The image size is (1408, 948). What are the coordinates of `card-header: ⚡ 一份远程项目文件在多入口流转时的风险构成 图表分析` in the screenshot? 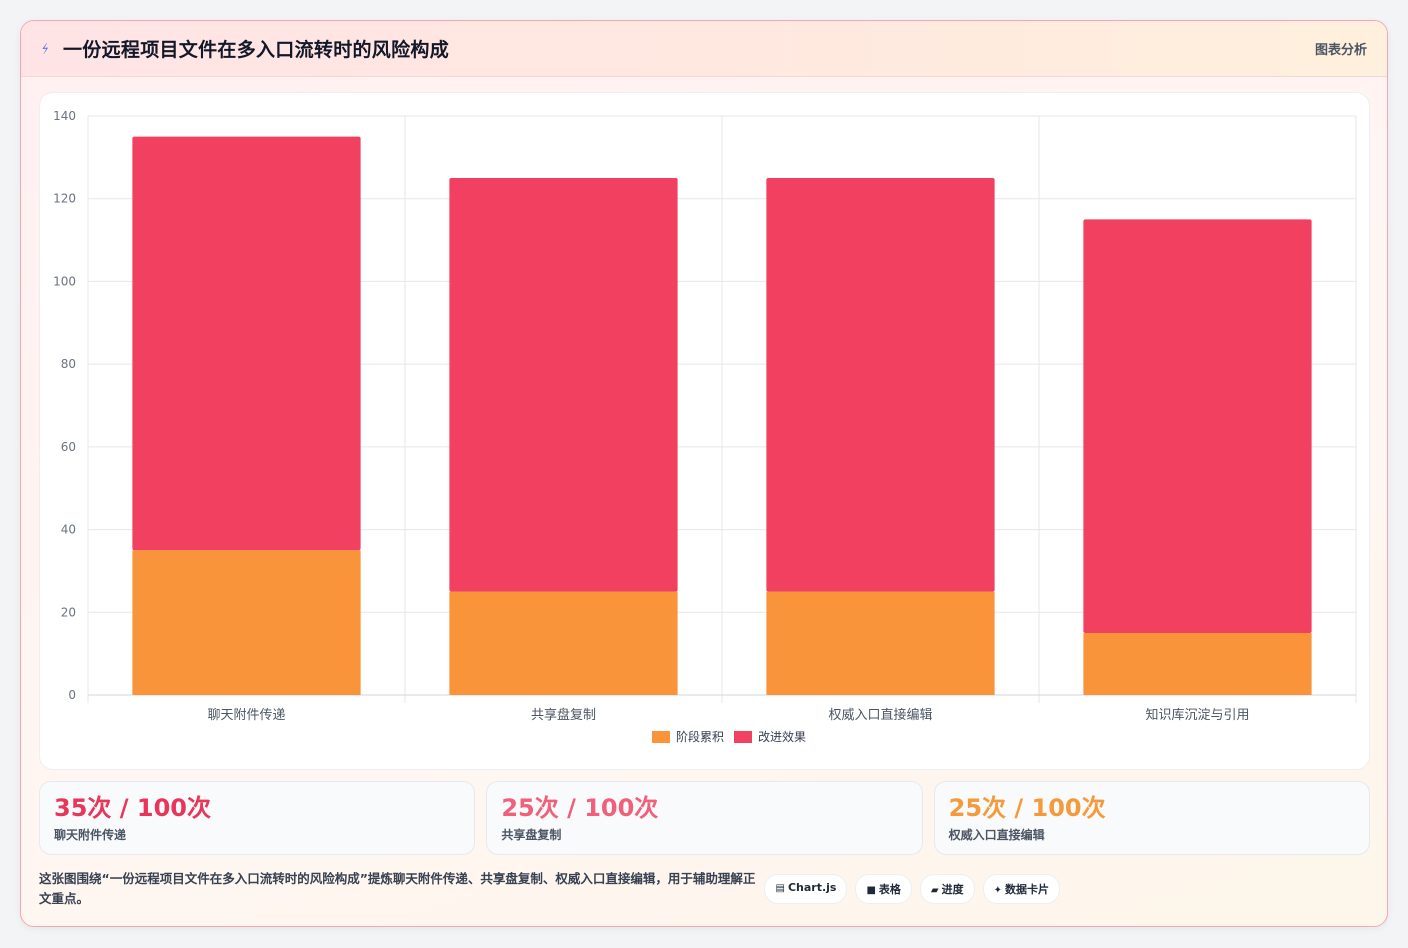 It's located at (704, 49).